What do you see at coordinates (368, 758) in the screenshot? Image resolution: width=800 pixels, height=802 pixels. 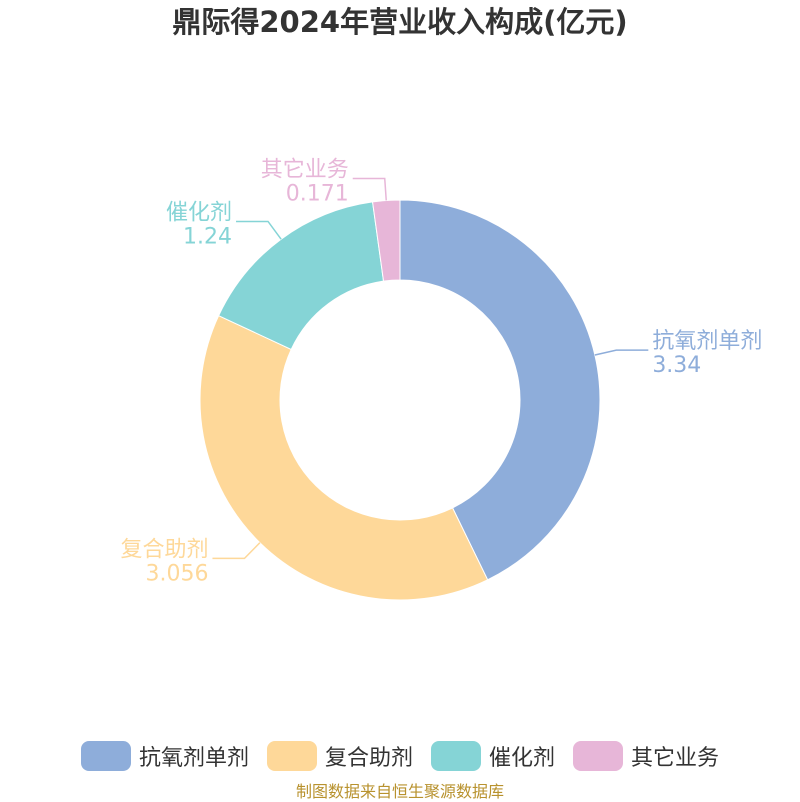 I see `legend-label-compound-additive: 复合助剂` at bounding box center [368, 758].